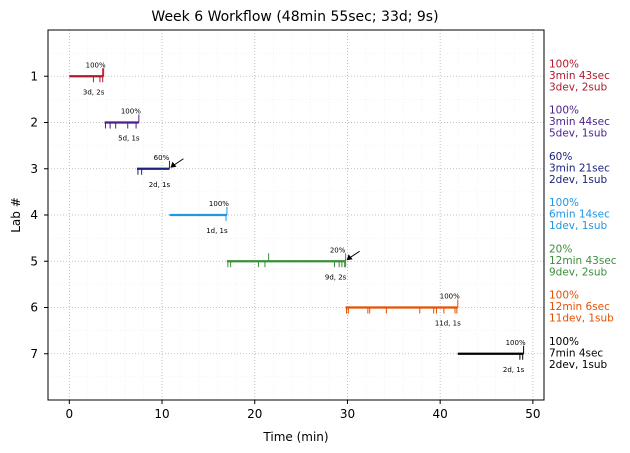 The width and height of the screenshot is (630, 453). I want to click on x-tick-label: 50, so click(532, 414).